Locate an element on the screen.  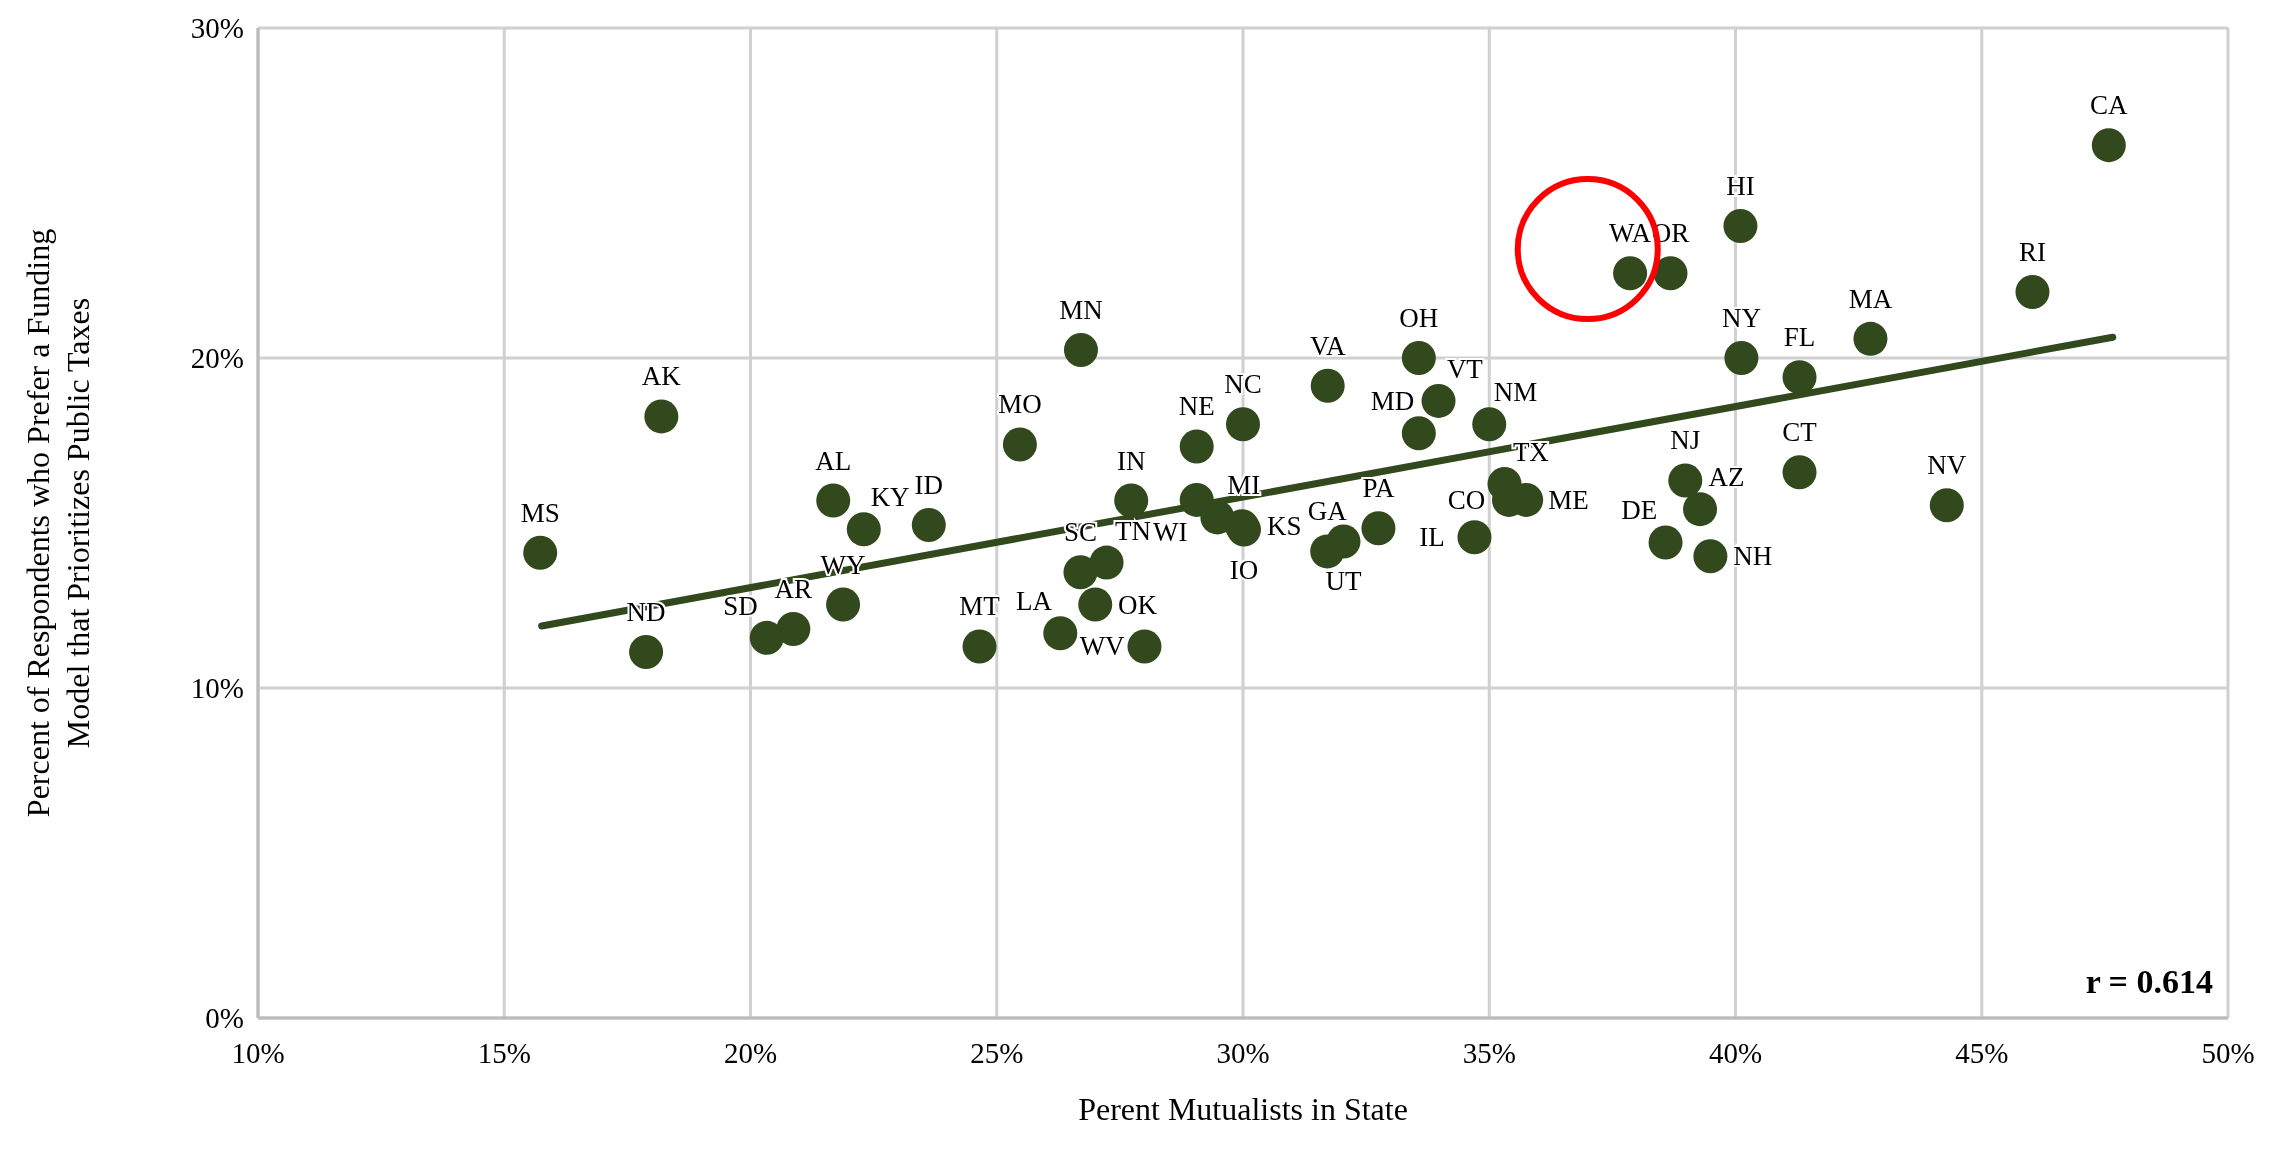
y-tick-label: 30% is located at coordinates (217, 28).